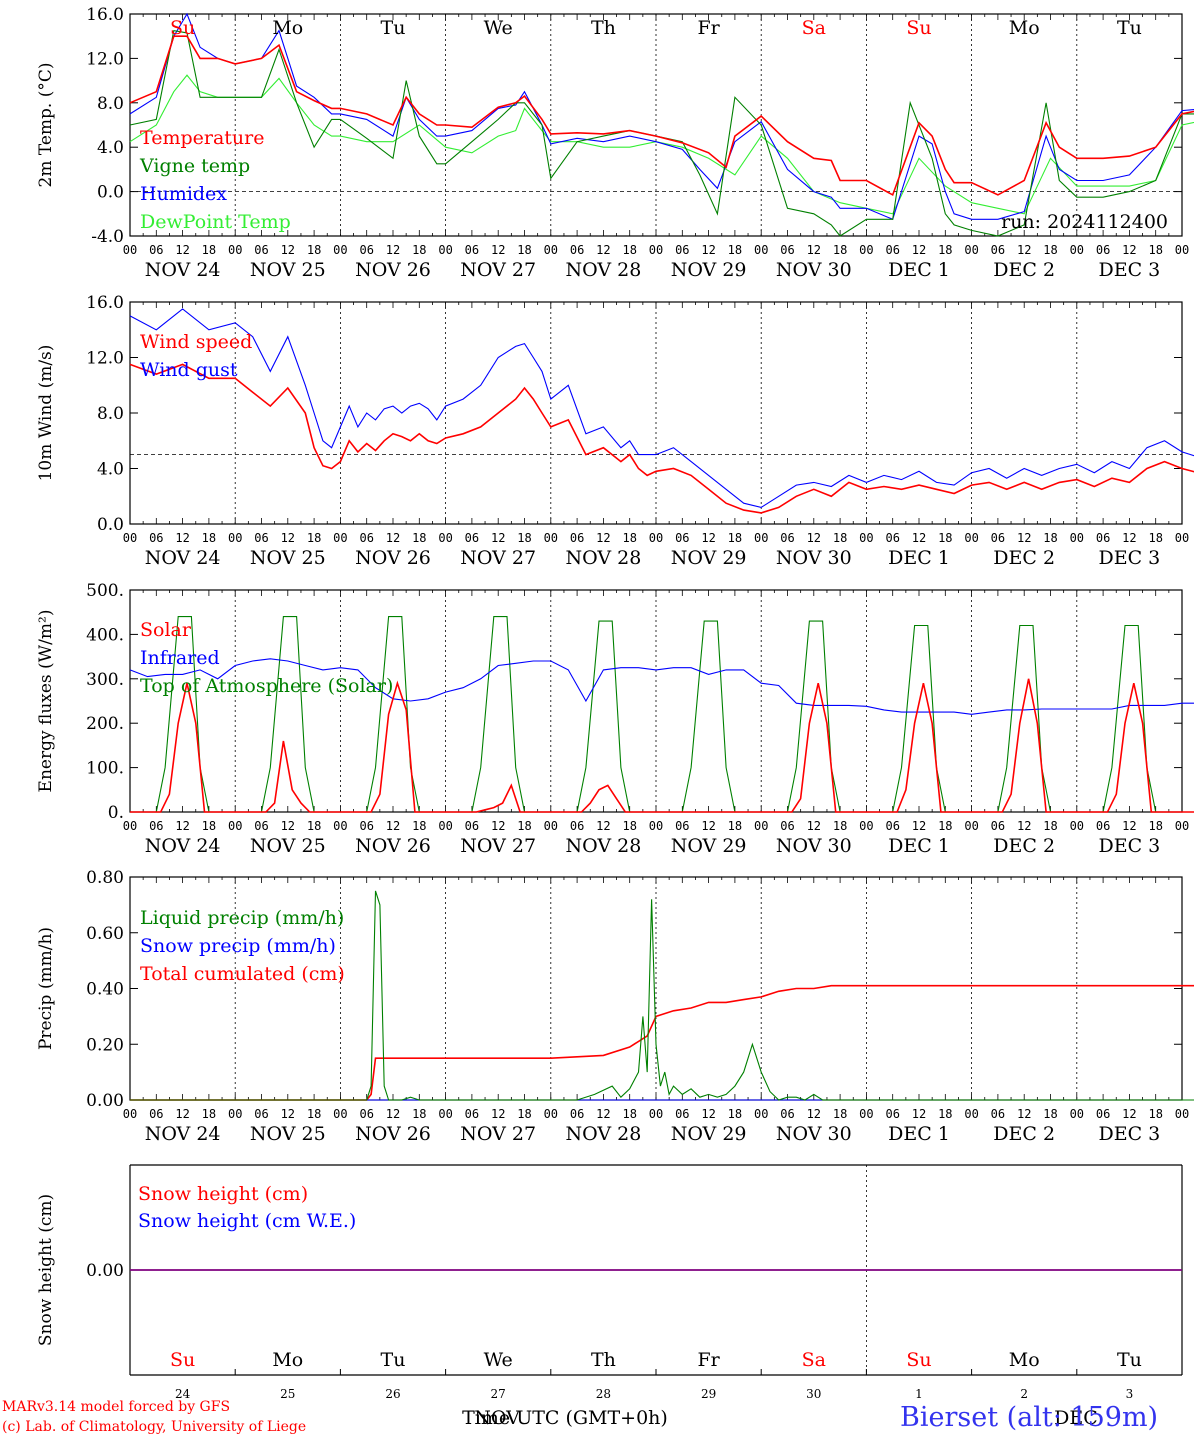 The width and height of the screenshot is (1194, 1440). I want to click on legend-entry: Liquid precip (mm/h), so click(242, 918).